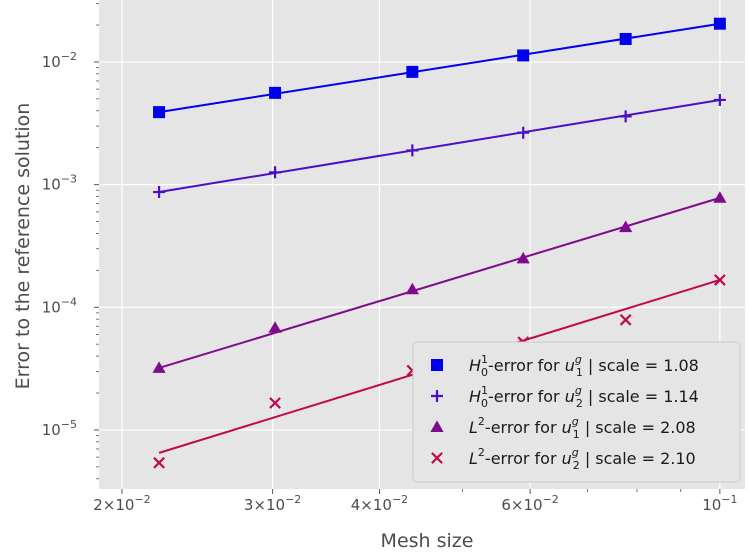  Describe the element at coordinates (584, 366) in the screenshot. I see `legend-label: H1 0-error for ug 1 | scale = 1.08` at that location.